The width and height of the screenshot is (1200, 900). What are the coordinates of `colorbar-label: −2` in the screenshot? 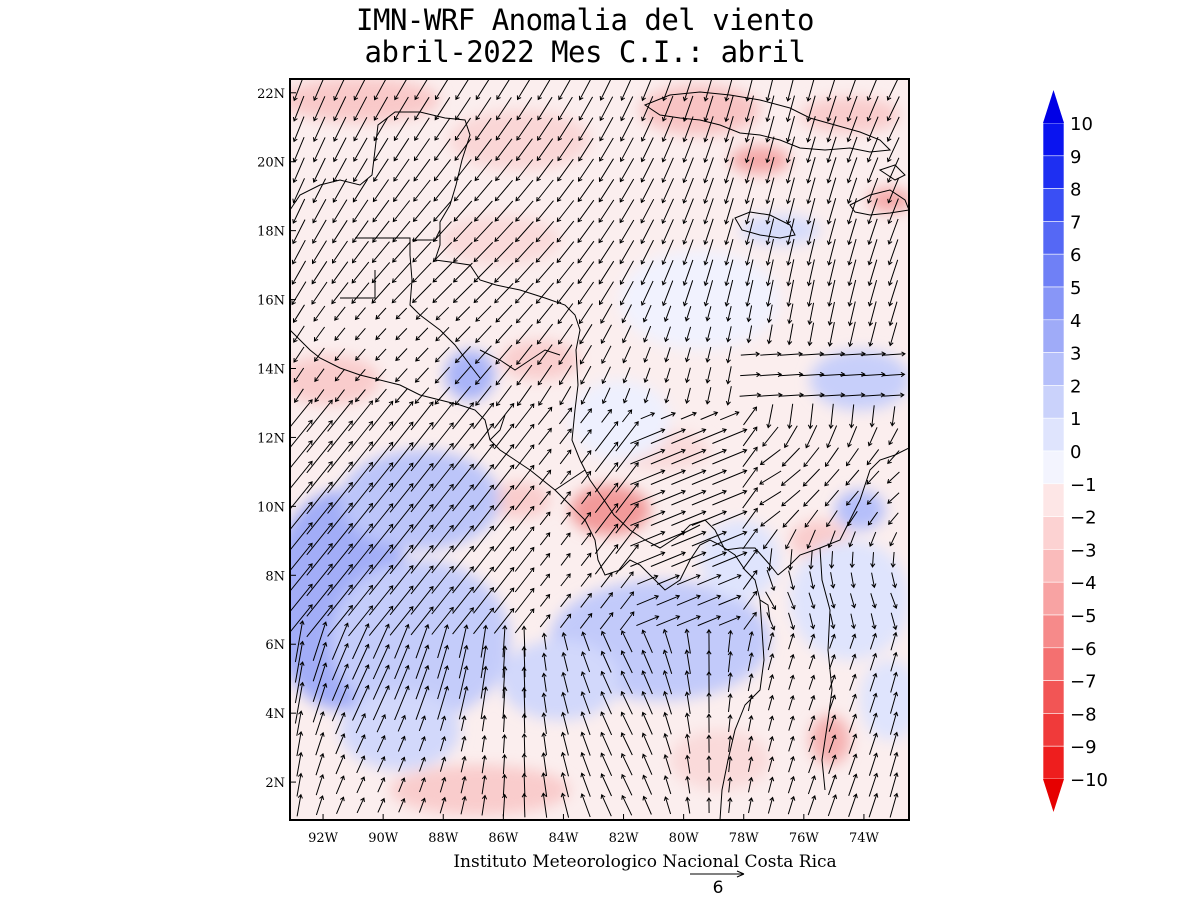 It's located at (1083, 518).